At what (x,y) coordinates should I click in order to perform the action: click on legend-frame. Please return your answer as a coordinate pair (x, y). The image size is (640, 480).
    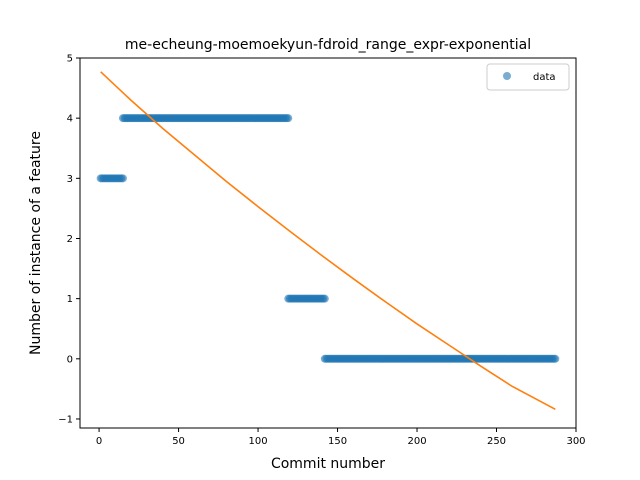
    Looking at the image, I should click on (528, 77).